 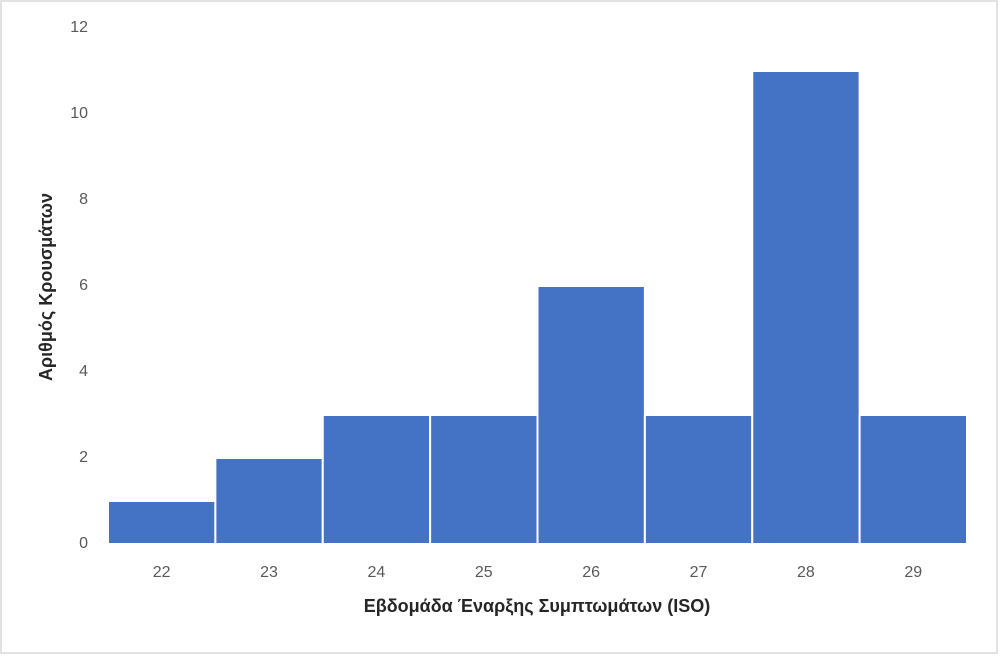 What do you see at coordinates (162, 572) in the screenshot?
I see `x-tick-label: 22` at bounding box center [162, 572].